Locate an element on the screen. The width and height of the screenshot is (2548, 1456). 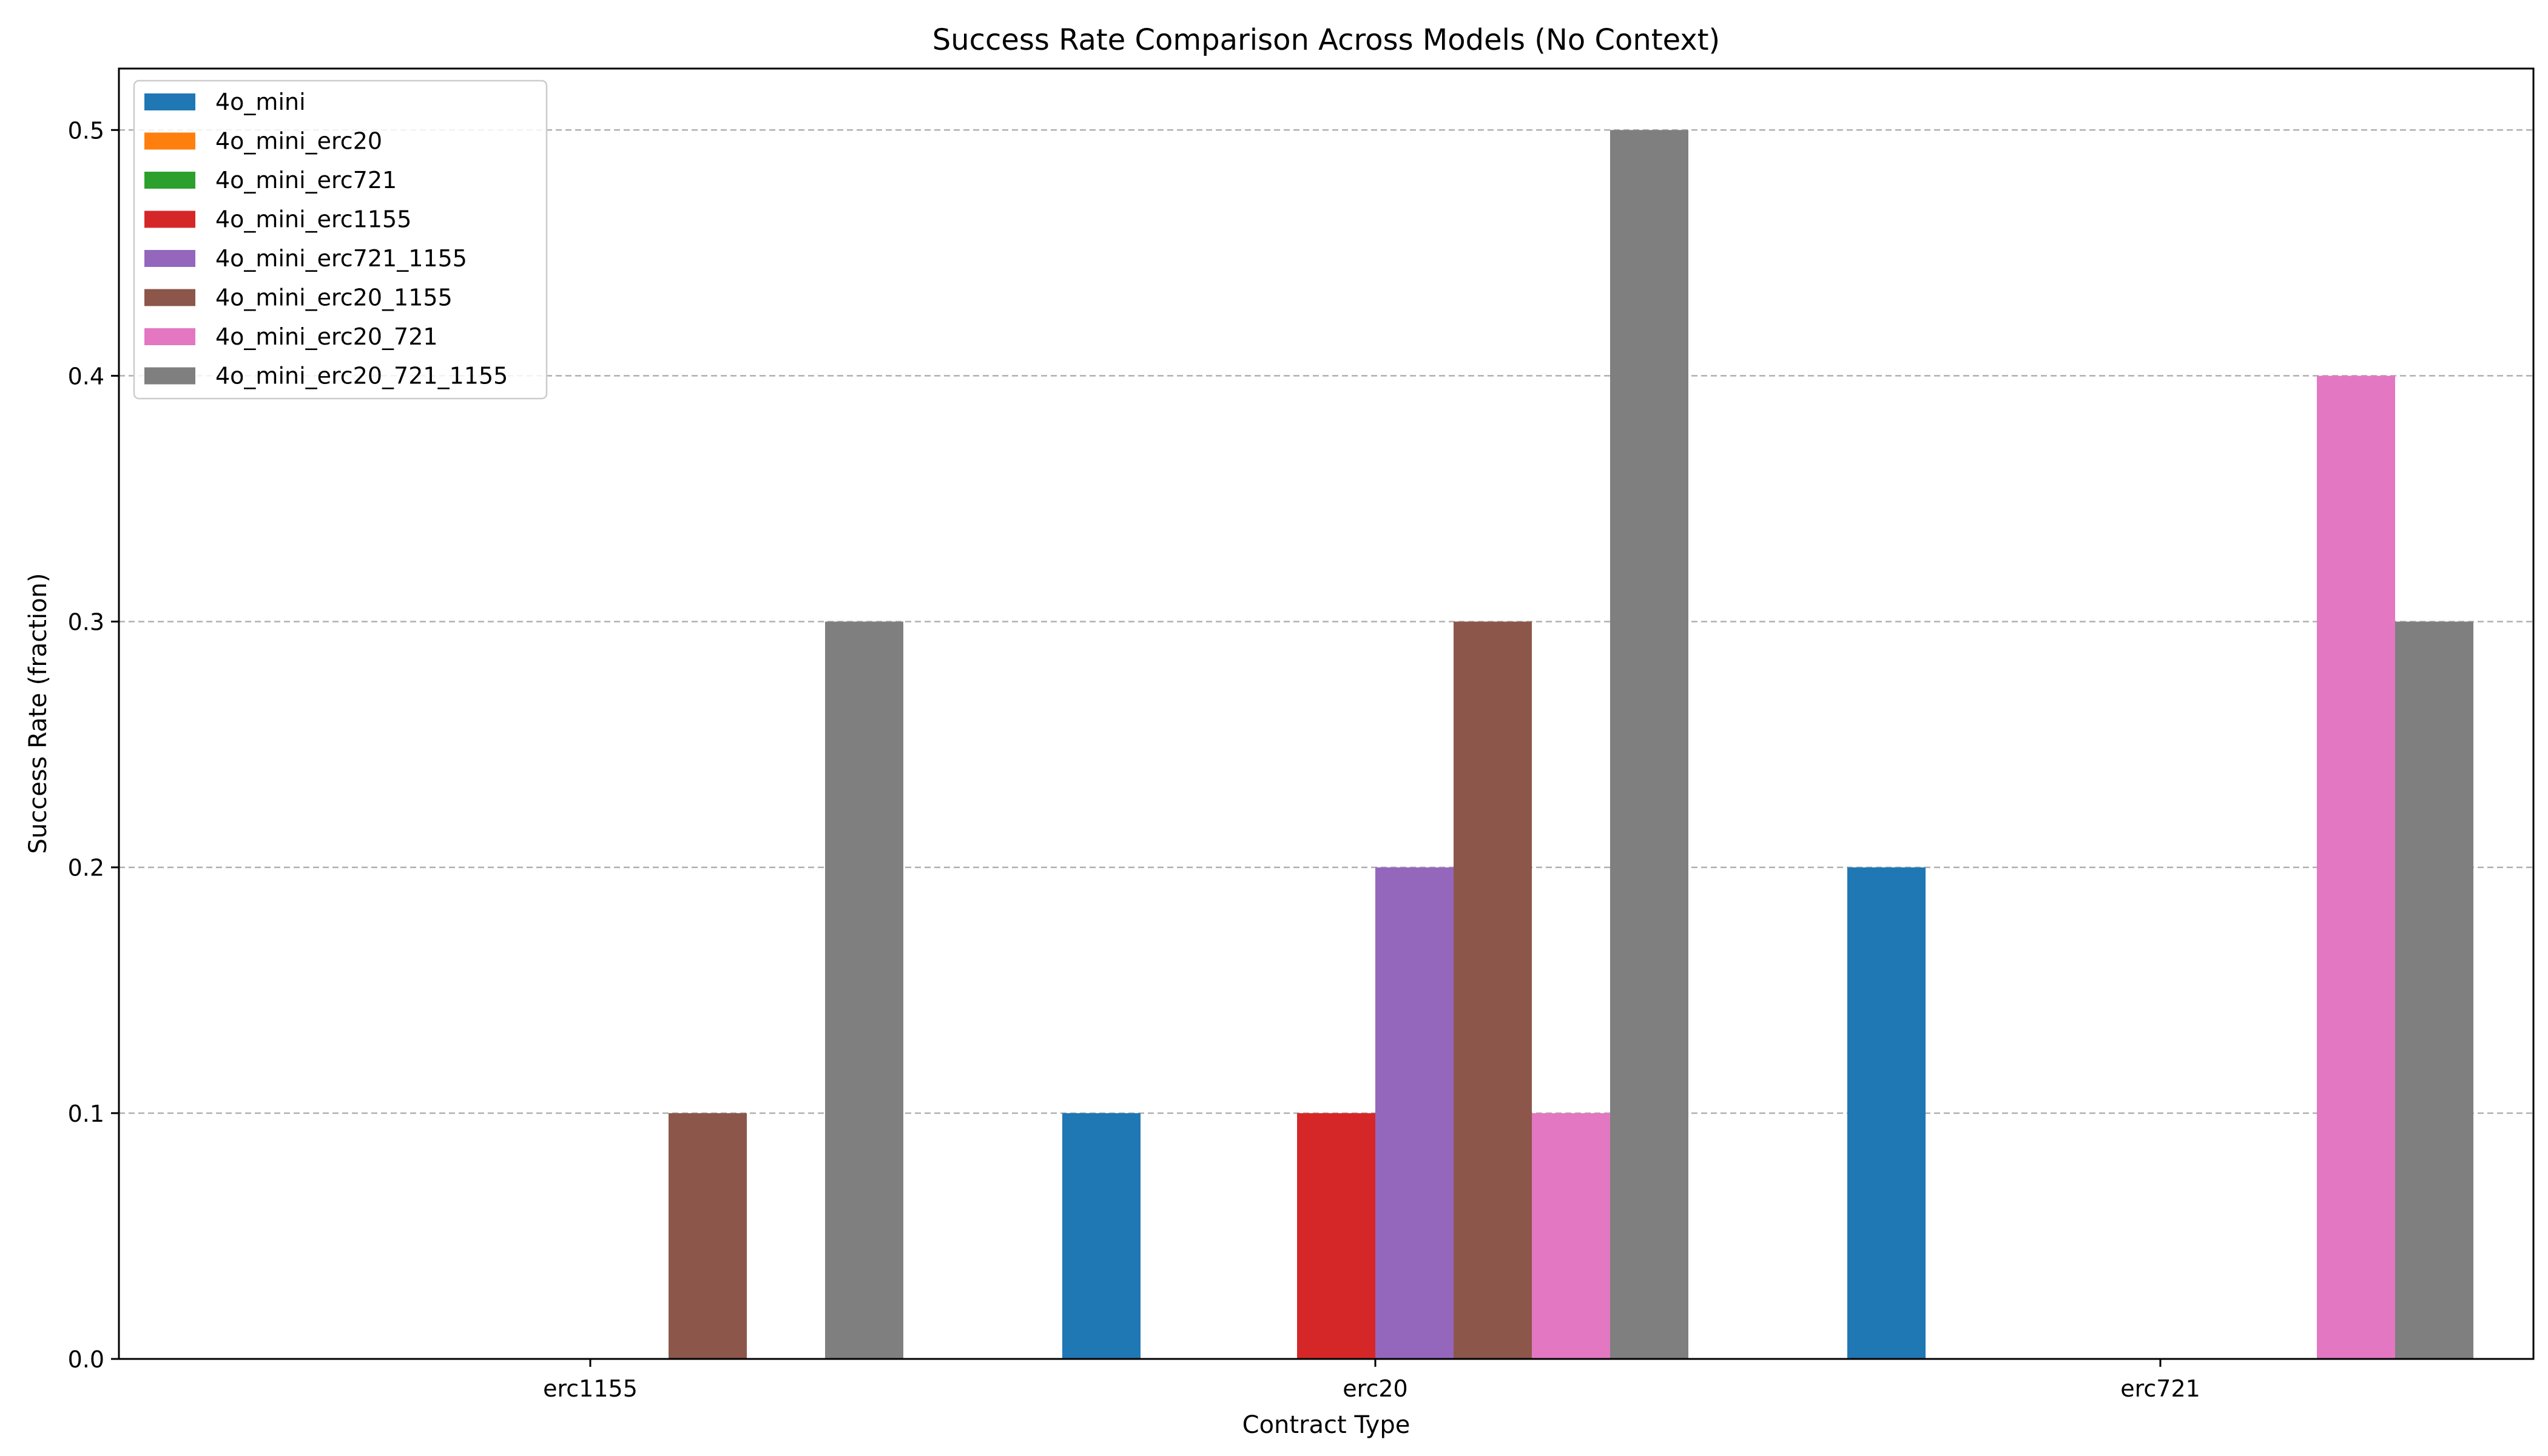
x-tick-label: erc1155 is located at coordinates (590, 1388).